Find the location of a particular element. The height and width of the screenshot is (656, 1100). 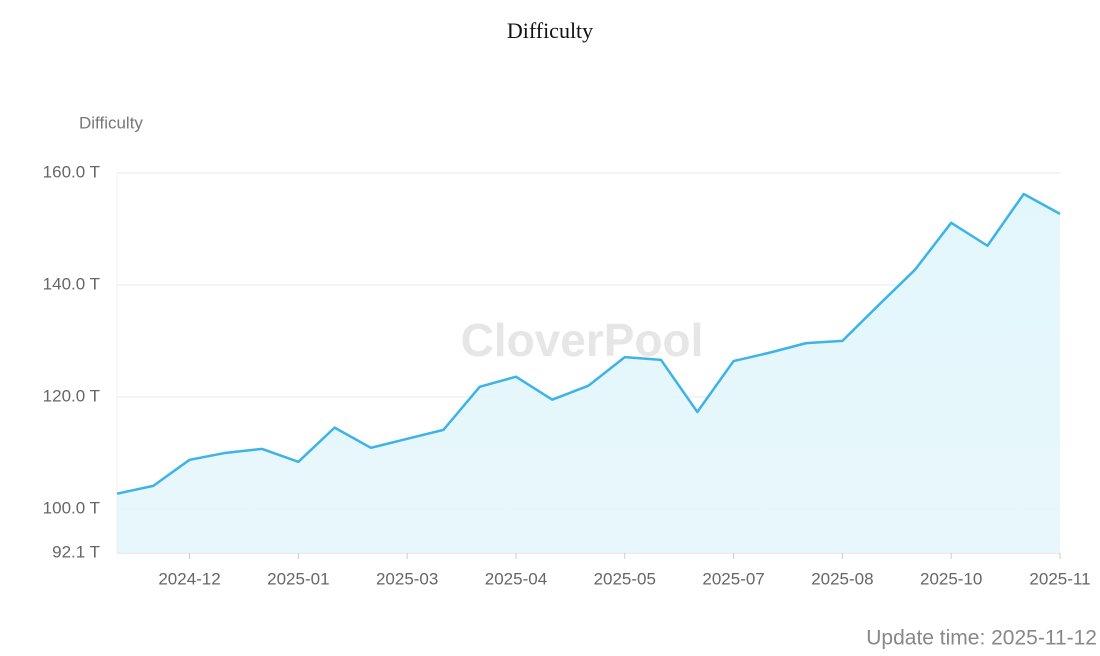

y-tick-label: 92.1 T is located at coordinates (76, 551).